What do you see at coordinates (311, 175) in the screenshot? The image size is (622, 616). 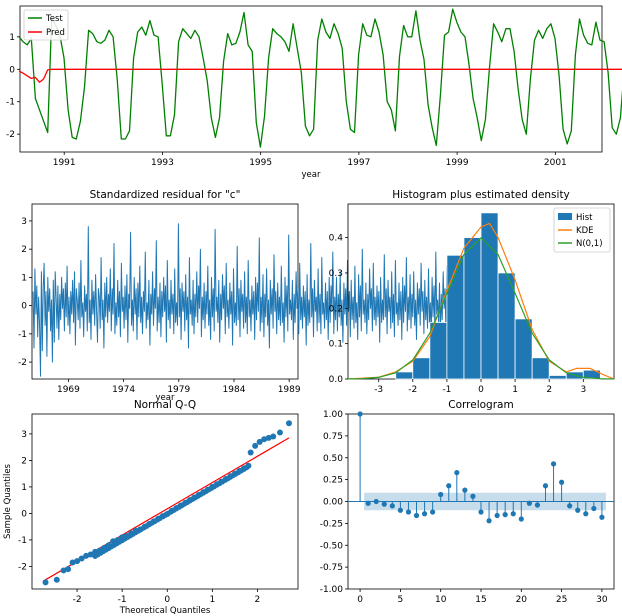 I see `panel-test-pred-xlabel: year` at bounding box center [311, 175].